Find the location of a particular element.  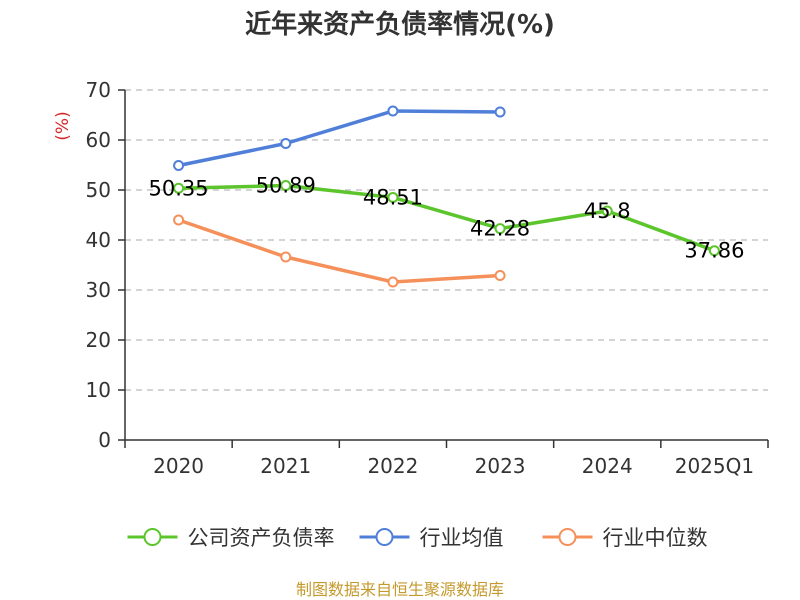

data-label: 37.86 is located at coordinates (714, 251).